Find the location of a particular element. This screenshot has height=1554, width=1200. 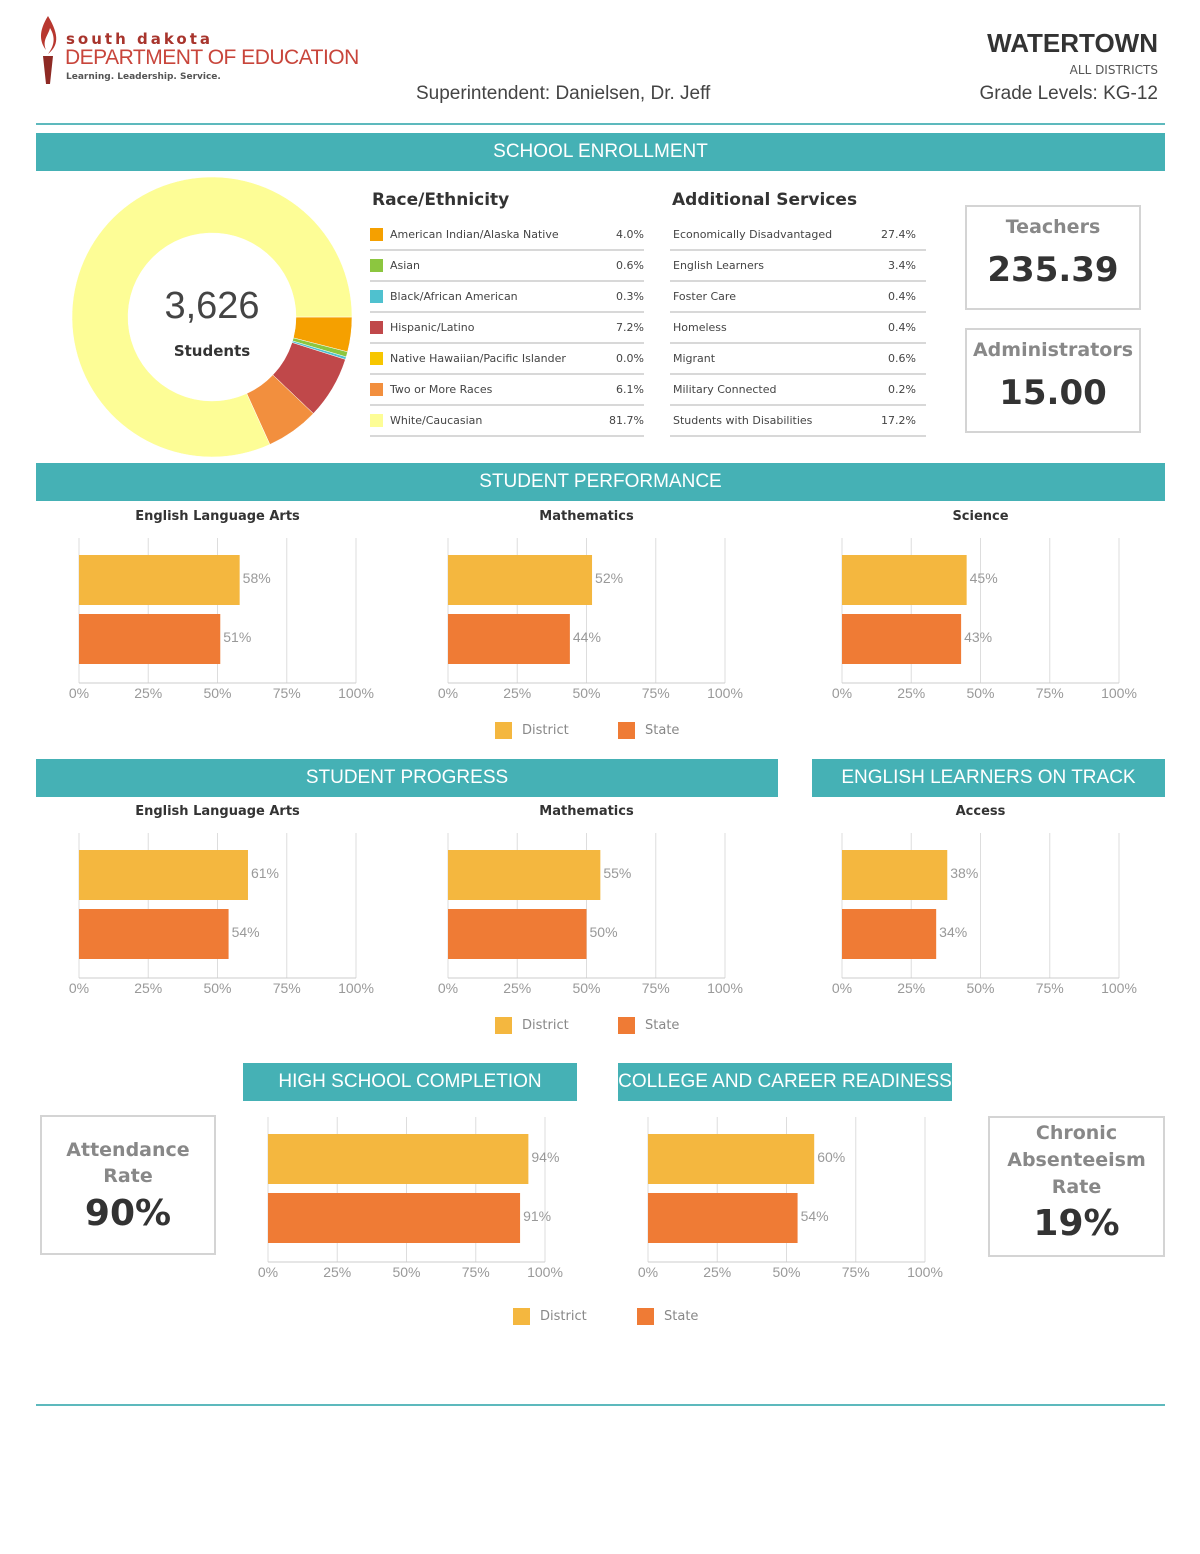

service-value: 17.2% is located at coordinates (898, 420).